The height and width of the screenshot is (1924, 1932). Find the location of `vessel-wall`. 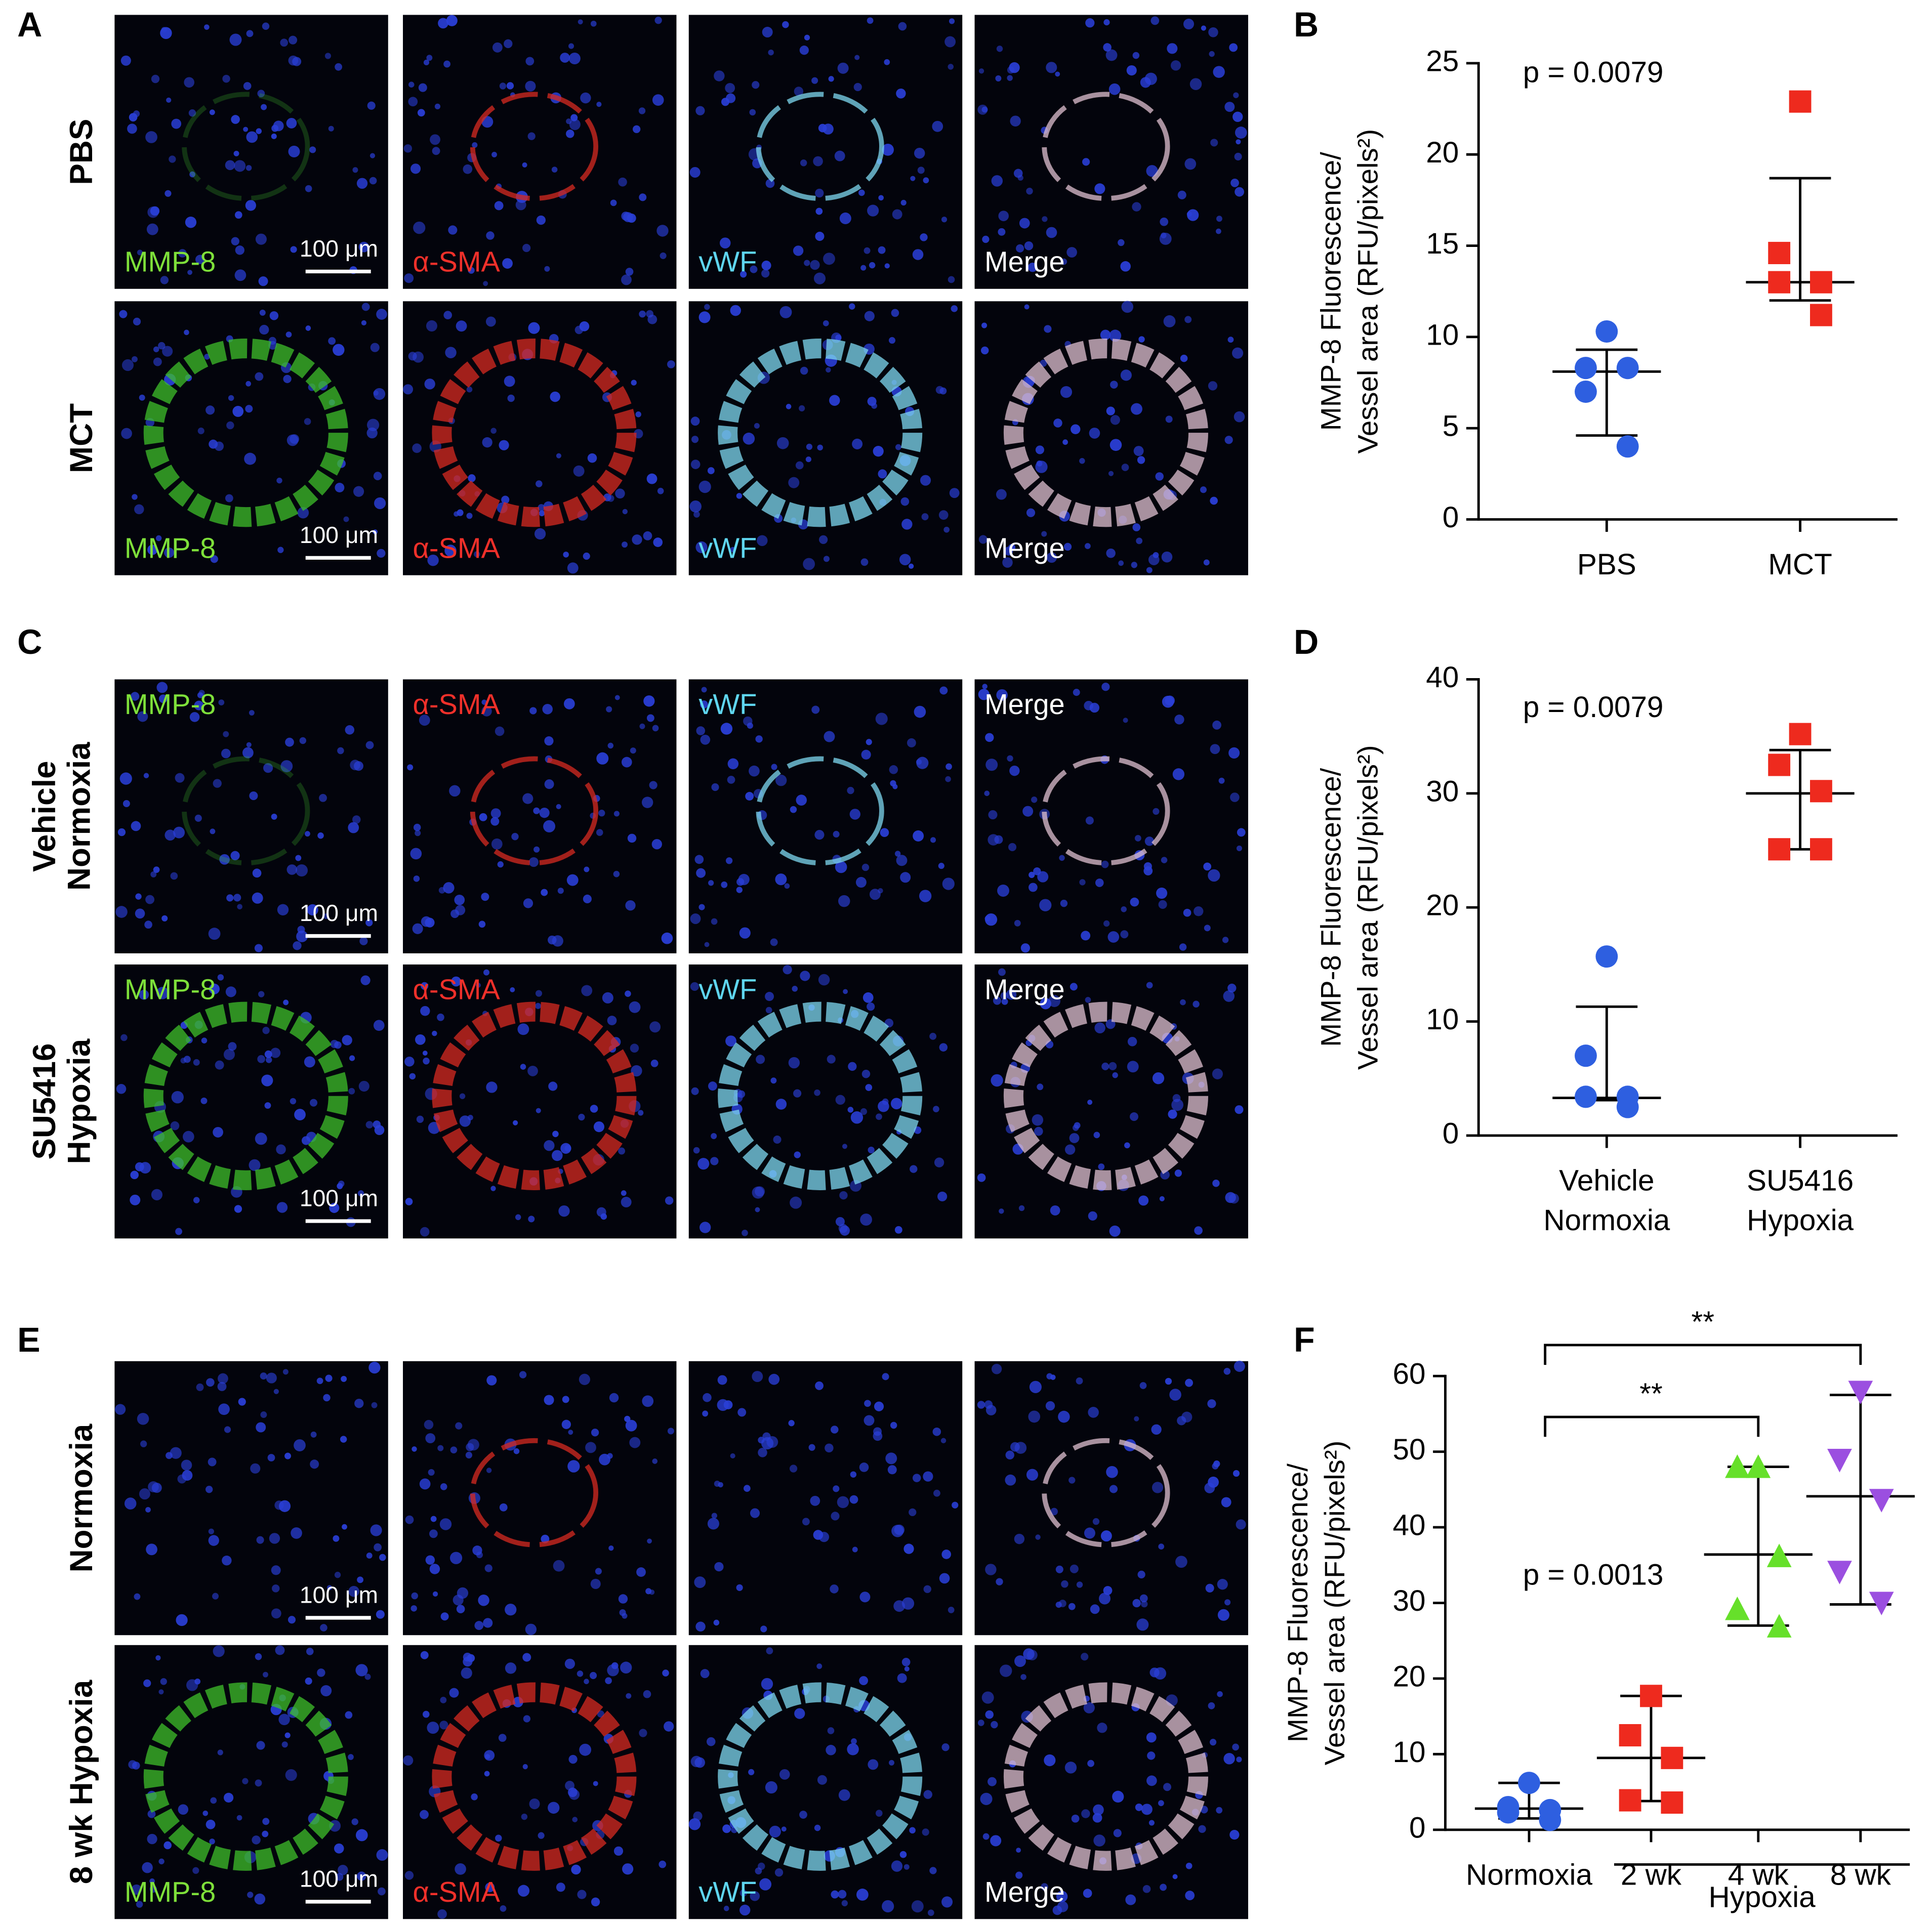

vessel-wall is located at coordinates (534, 811).